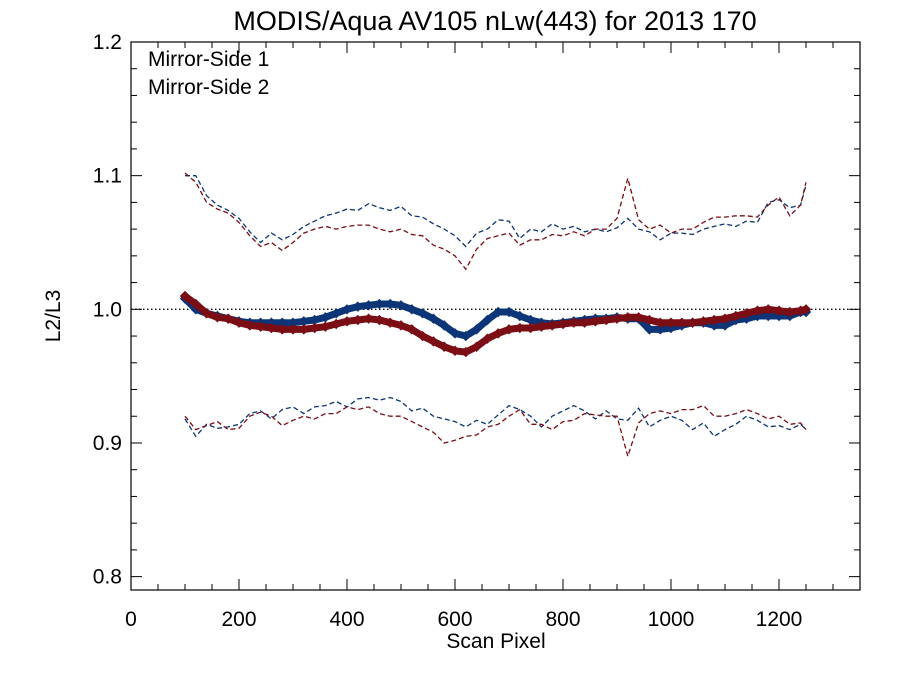 This screenshot has height=675, width=900. Describe the element at coordinates (208, 87) in the screenshot. I see `legend-mirror-side-2: Mirror-Side 2` at that location.